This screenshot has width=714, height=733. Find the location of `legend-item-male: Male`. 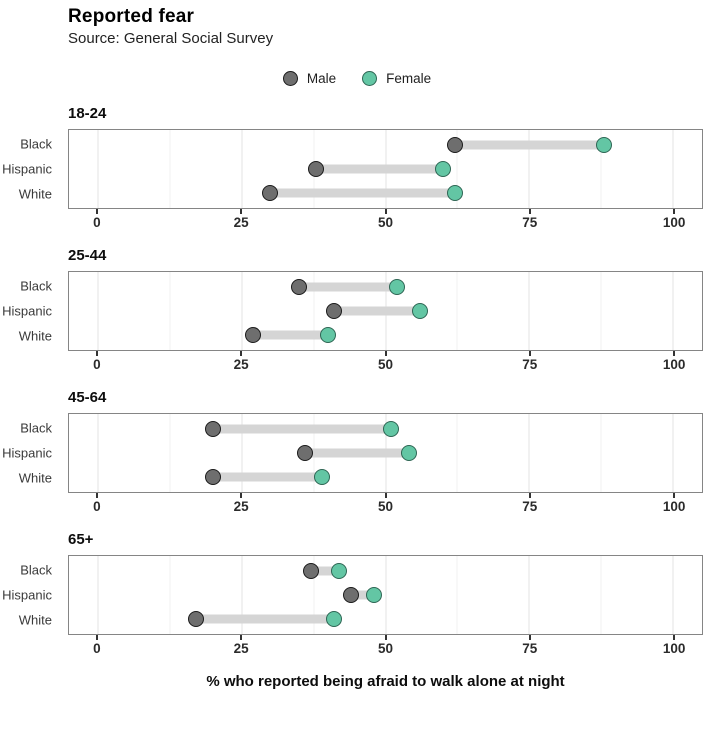

legend-item-male: Male is located at coordinates (309, 78).